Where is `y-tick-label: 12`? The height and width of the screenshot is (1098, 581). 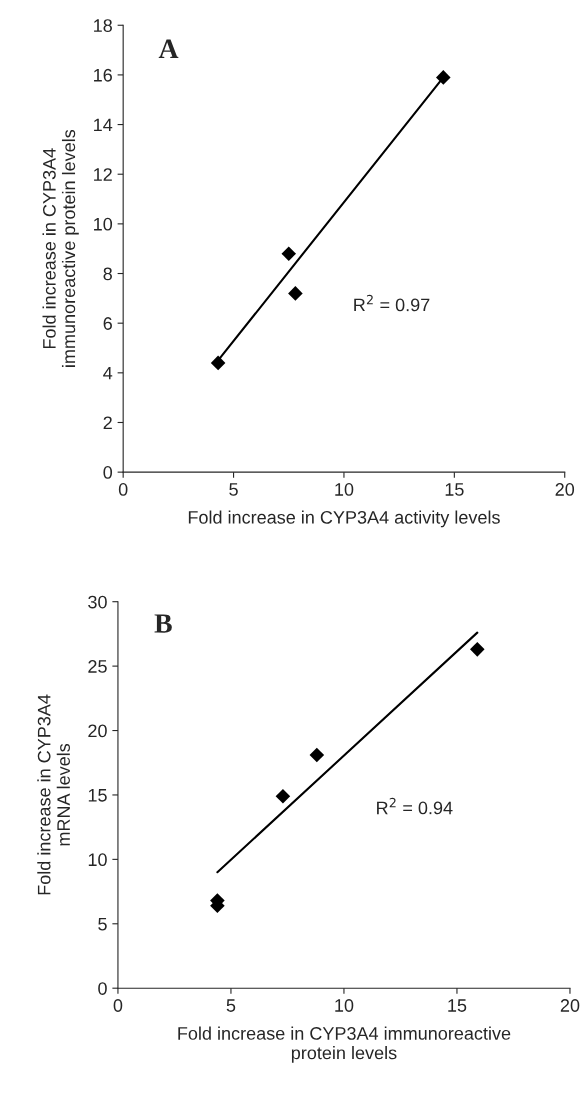 y-tick-label: 12 is located at coordinates (103, 174).